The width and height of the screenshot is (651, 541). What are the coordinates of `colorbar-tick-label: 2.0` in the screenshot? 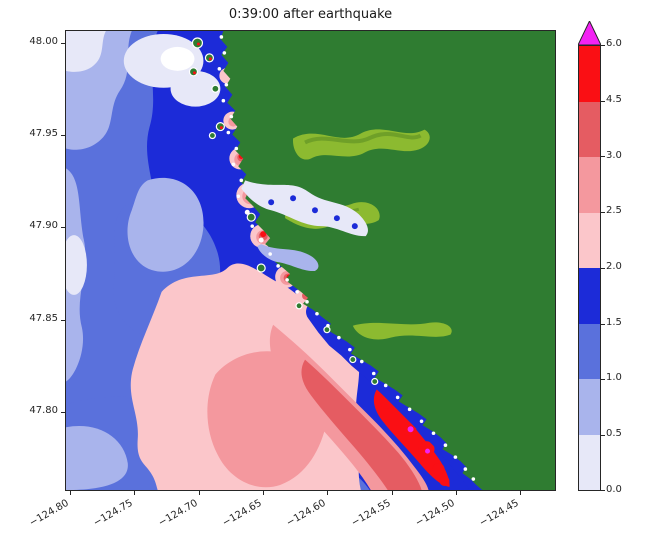 It's located at (614, 266).